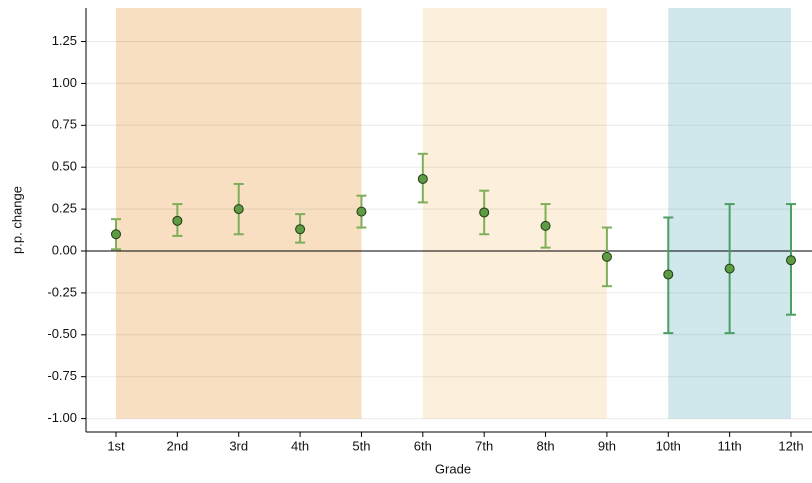 Image resolution: width=812 pixels, height=483 pixels. What do you see at coordinates (64, 82) in the screenshot?
I see `y-tick-label: 1.00` at bounding box center [64, 82].